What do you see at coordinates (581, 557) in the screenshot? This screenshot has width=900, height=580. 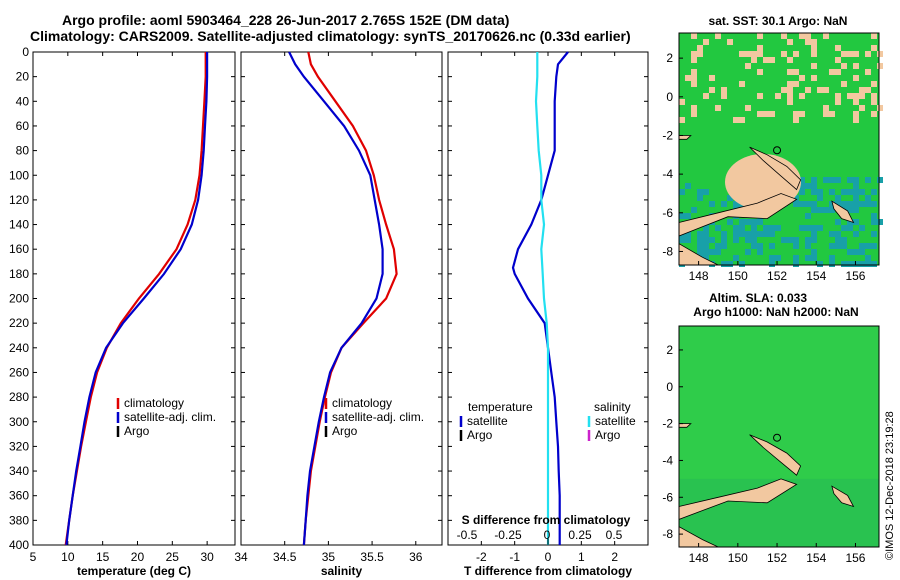 I see `x-tick-label: 1` at bounding box center [581, 557].